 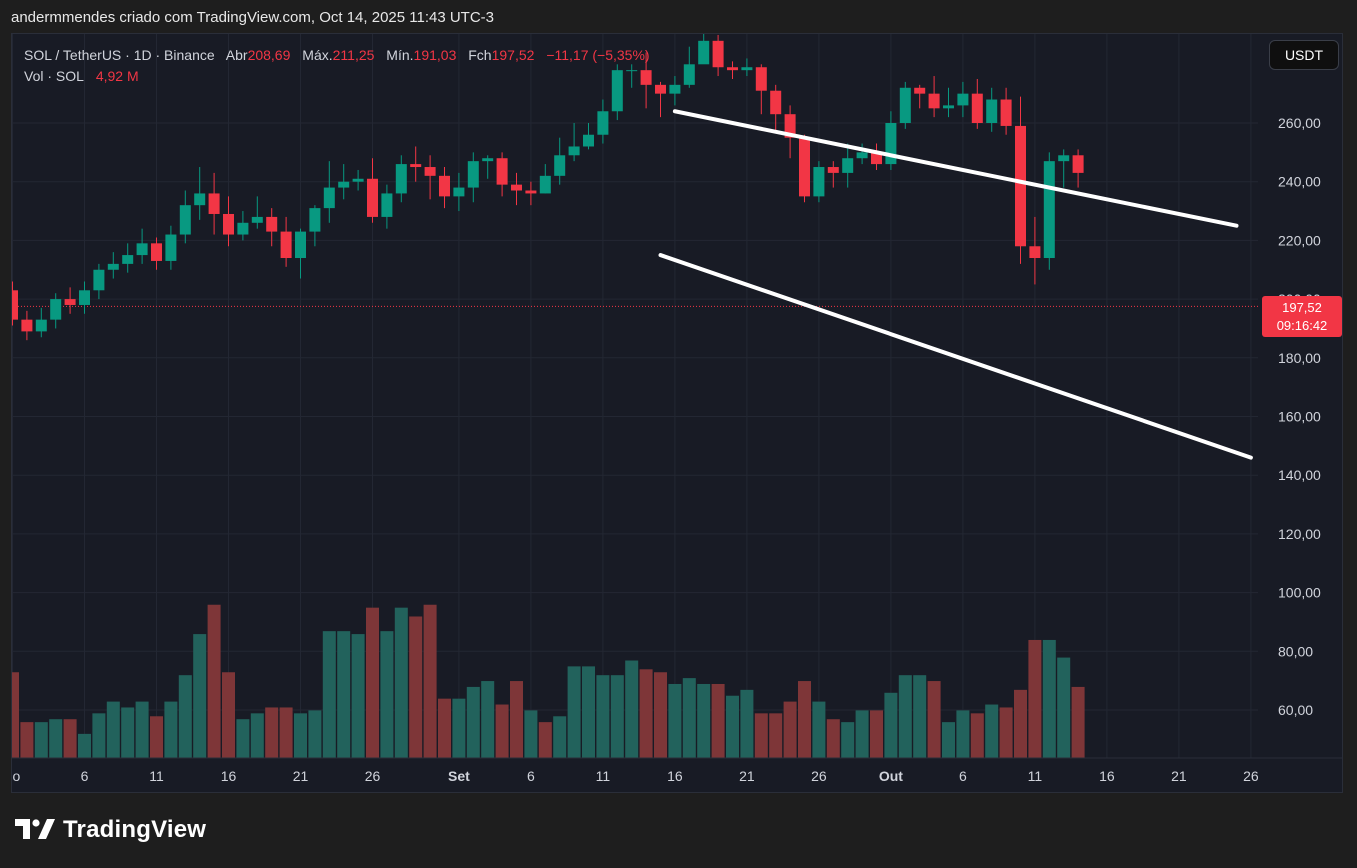 I want to click on x-tick-label: Out, so click(x=891, y=776).